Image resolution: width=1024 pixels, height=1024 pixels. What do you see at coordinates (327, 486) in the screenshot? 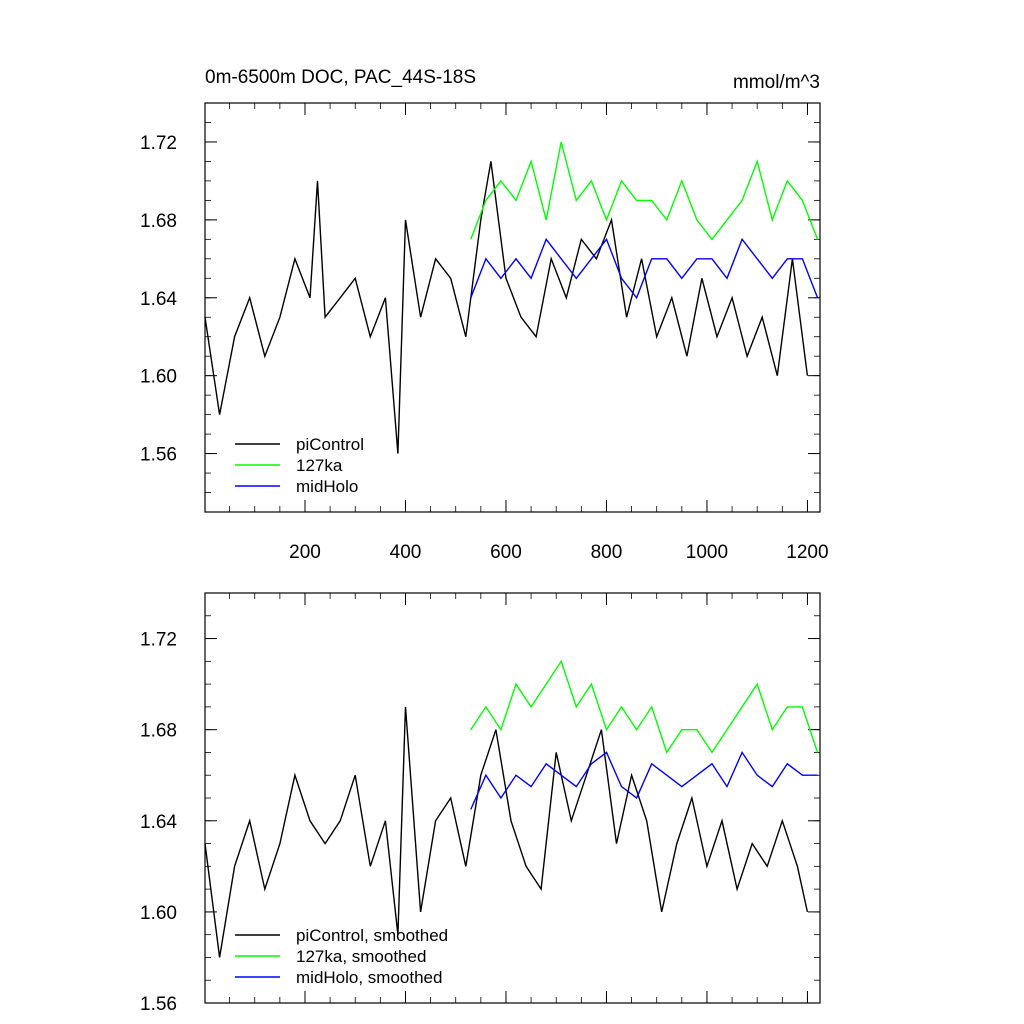
I see `legend-label: midHolo` at bounding box center [327, 486].